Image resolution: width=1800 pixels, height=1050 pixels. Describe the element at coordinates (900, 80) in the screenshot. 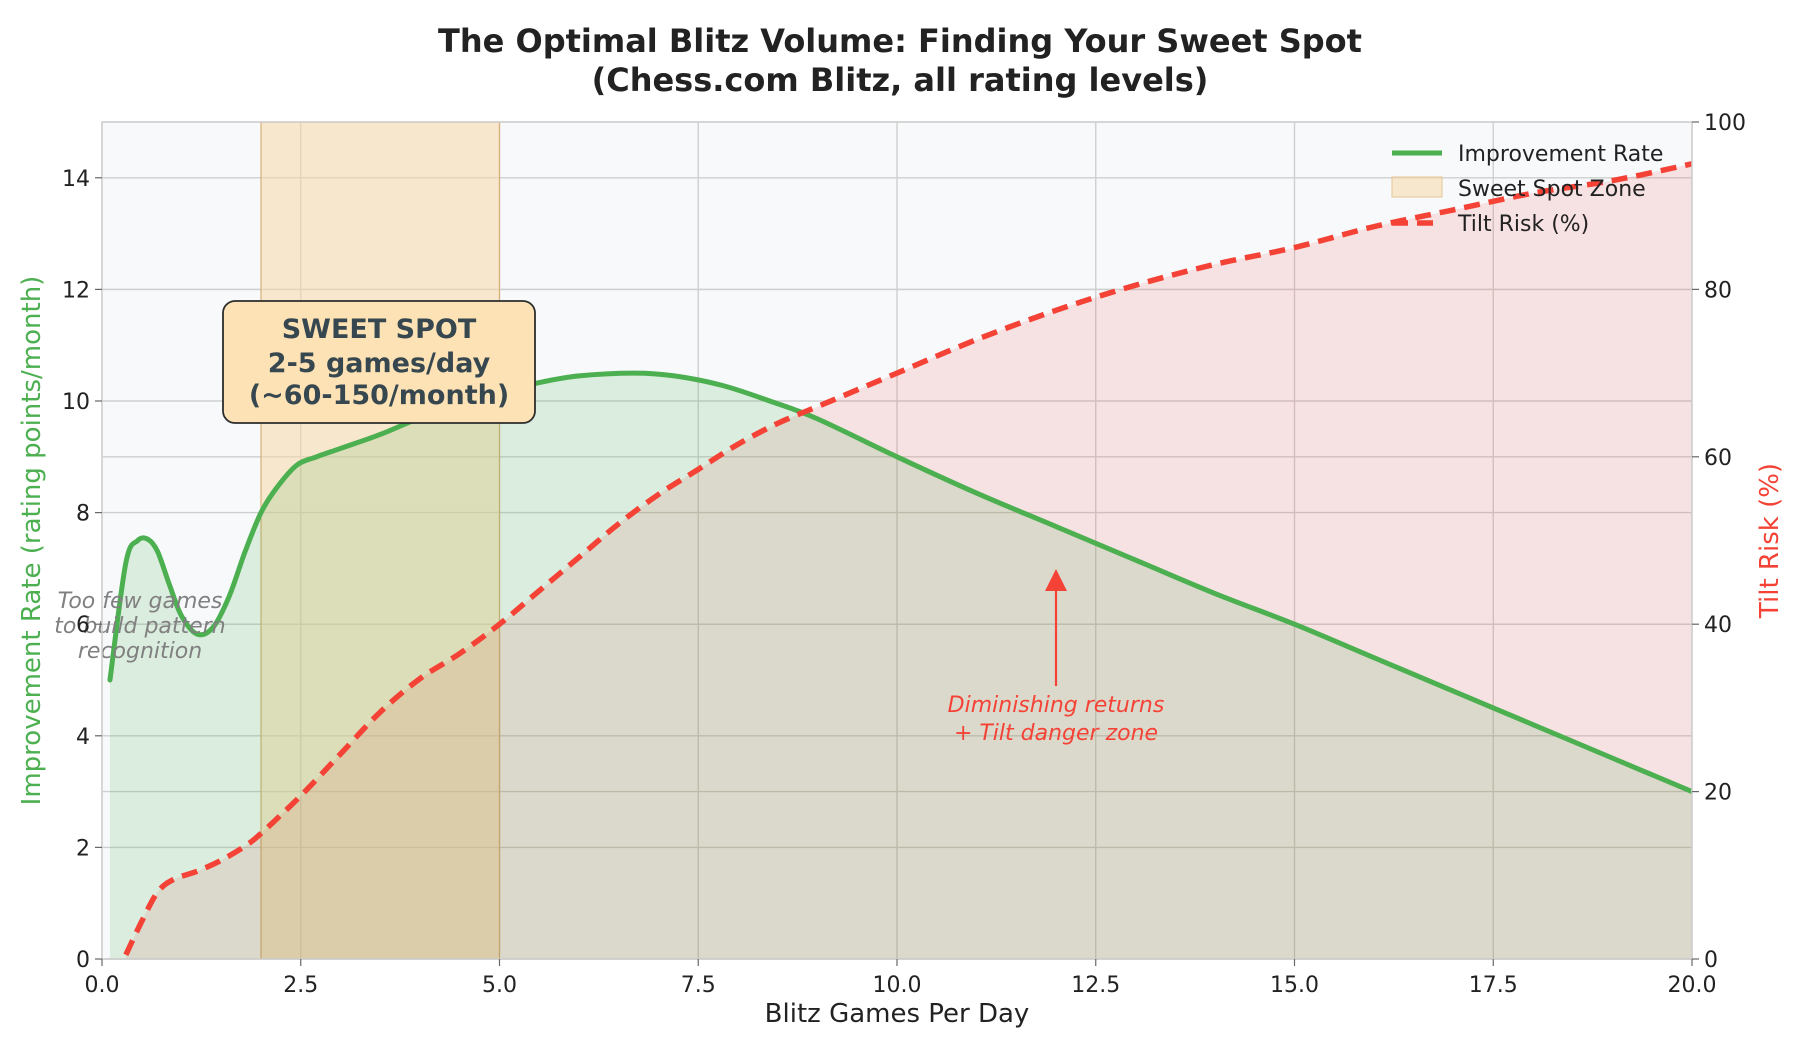

I see `chart-title-line-2: (Chess.com Blitz, all rating levels)` at that location.